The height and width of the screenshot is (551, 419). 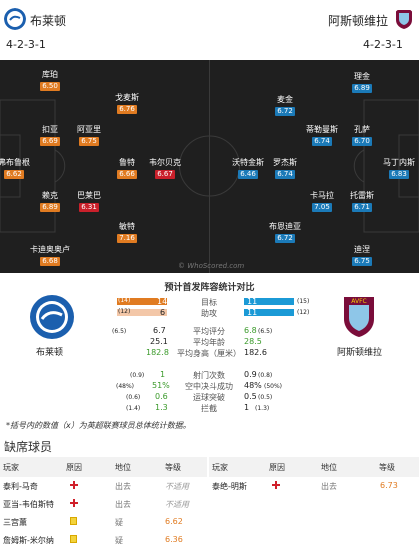 What do you see at coordinates (161, 407) in the screenshot?
I see `home-tackles-value: 1.3` at bounding box center [161, 407].